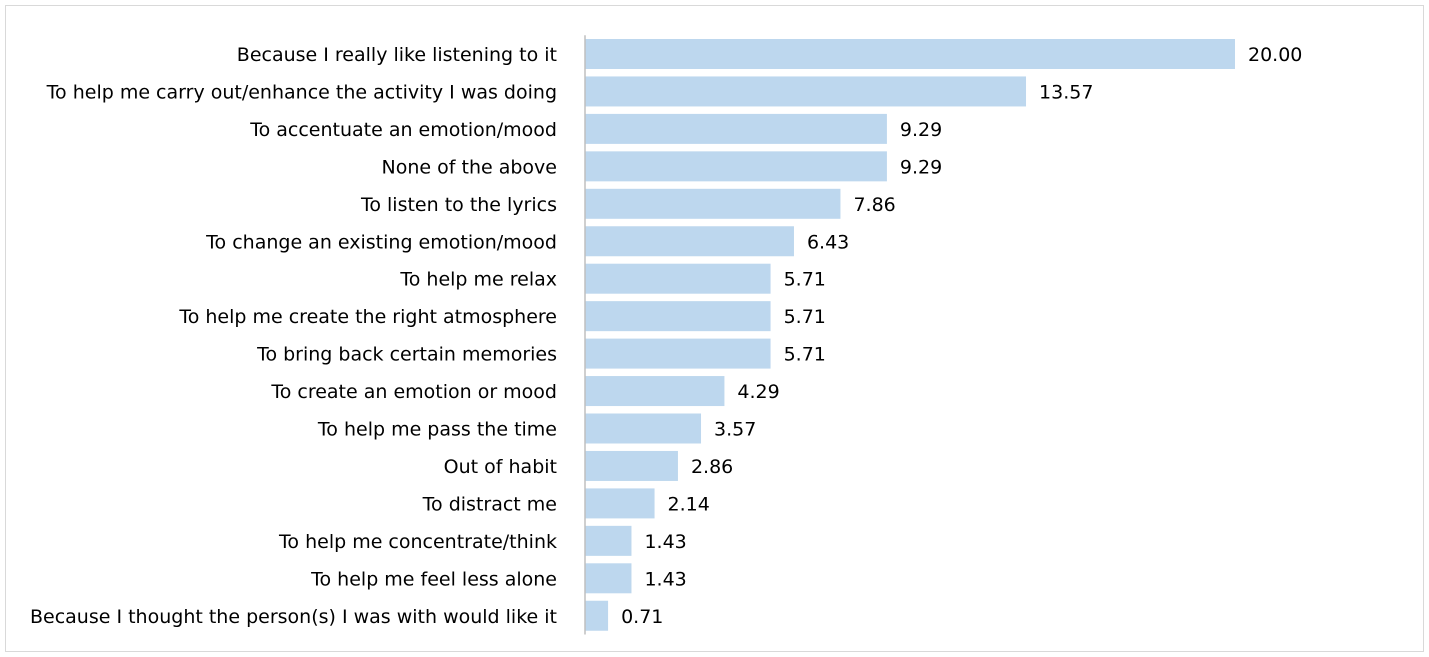 The image size is (1429, 657). I want to click on value-label: 7.86, so click(874, 205).